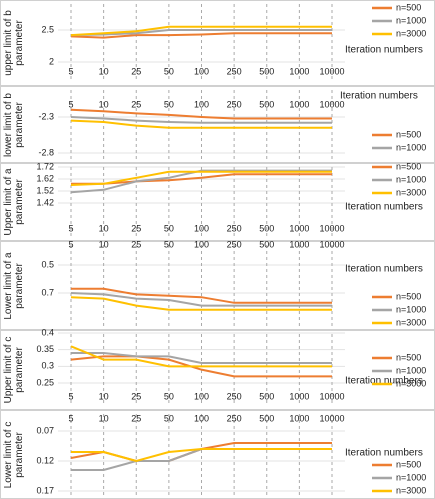  I want to click on y-tick-label: 1.42, so click(45, 202).